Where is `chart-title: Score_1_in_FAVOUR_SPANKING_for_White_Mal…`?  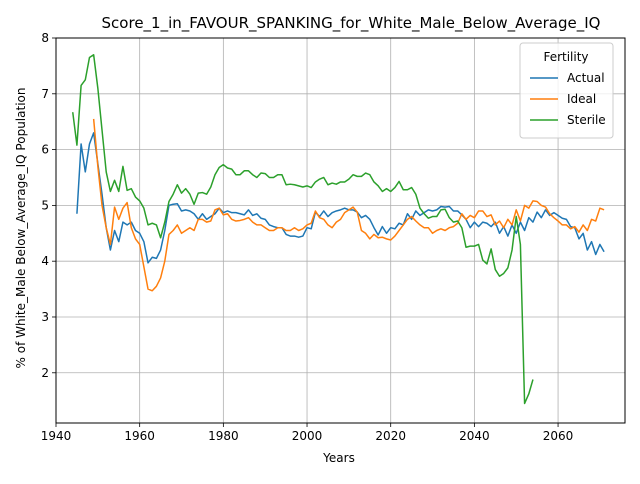
chart-title: Score_1_in_FAVOUR_SPANKING_for_White_Mal… is located at coordinates (351, 23).